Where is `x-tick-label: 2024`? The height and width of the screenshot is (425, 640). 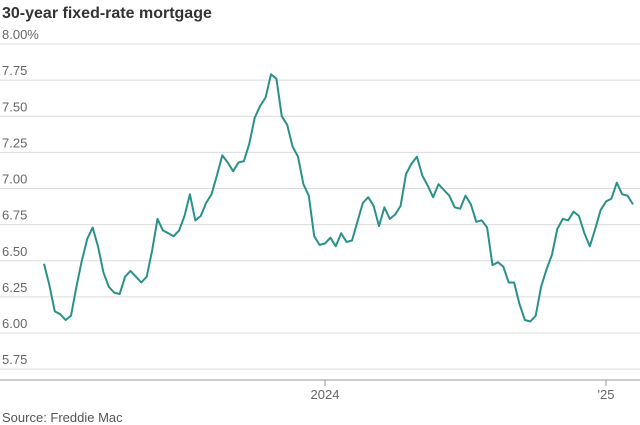
x-tick-label: 2024 is located at coordinates (325, 394).